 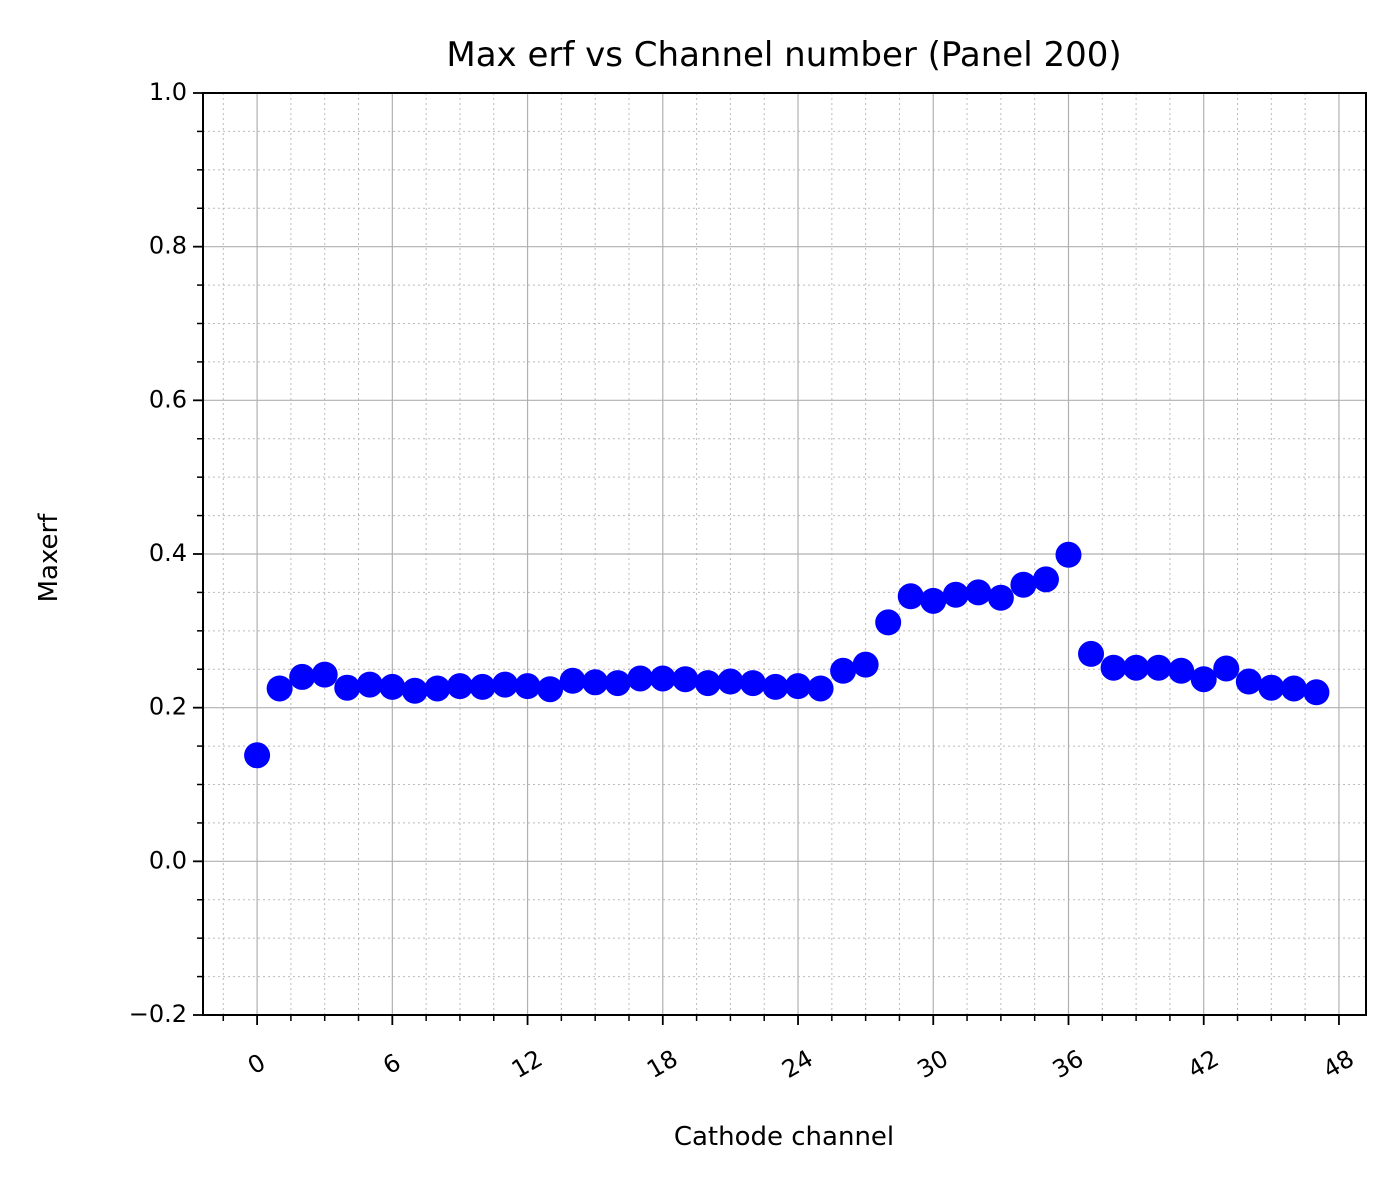 What do you see at coordinates (797, 1064) in the screenshot?
I see `x-tick-label: 24` at bounding box center [797, 1064].